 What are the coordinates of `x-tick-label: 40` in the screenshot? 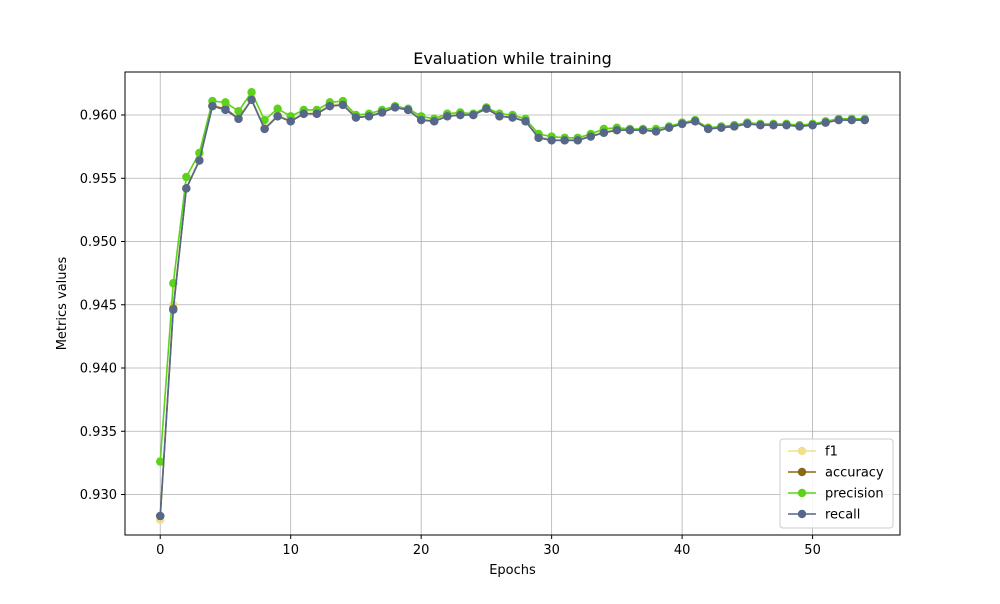 It's located at (682, 550).